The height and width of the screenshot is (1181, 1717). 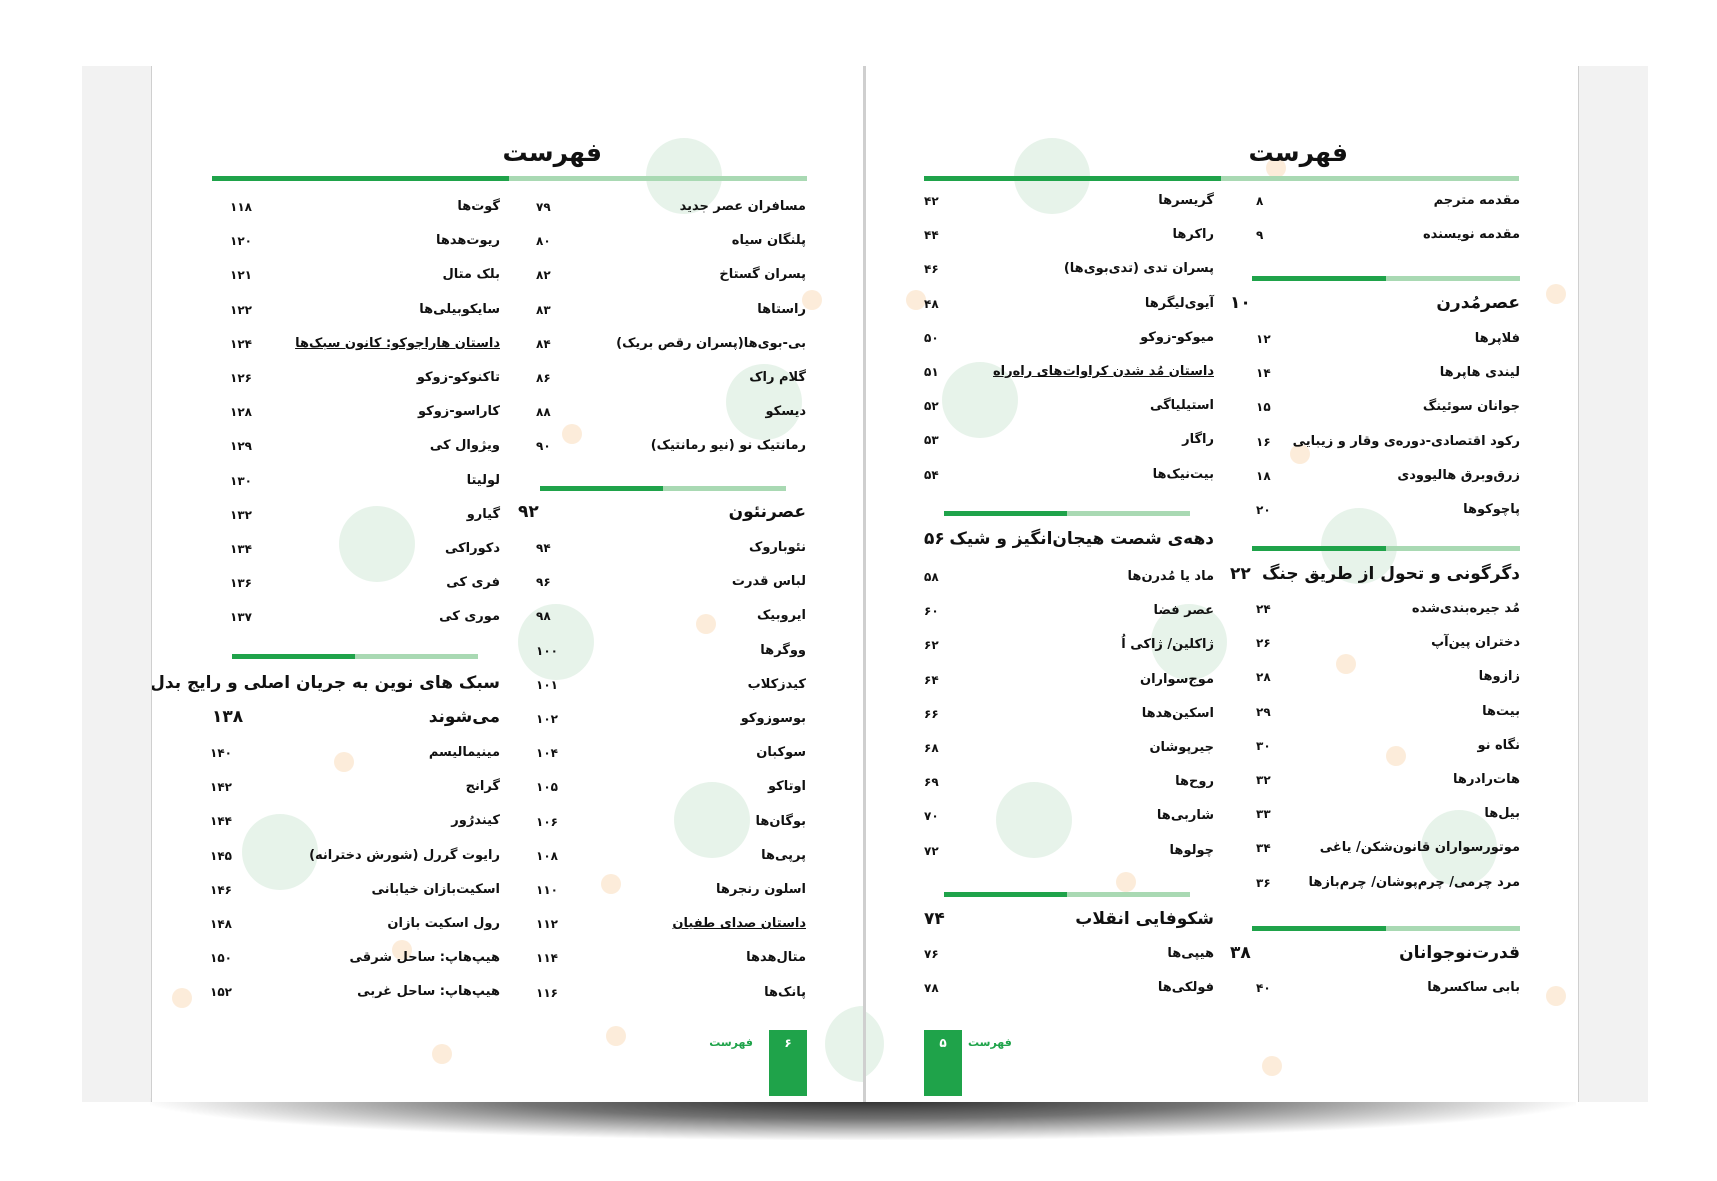 I want to click on toc-entry: رایوت گررل (شورش دخترانه) ۱۴۵, so click(x=355, y=856).